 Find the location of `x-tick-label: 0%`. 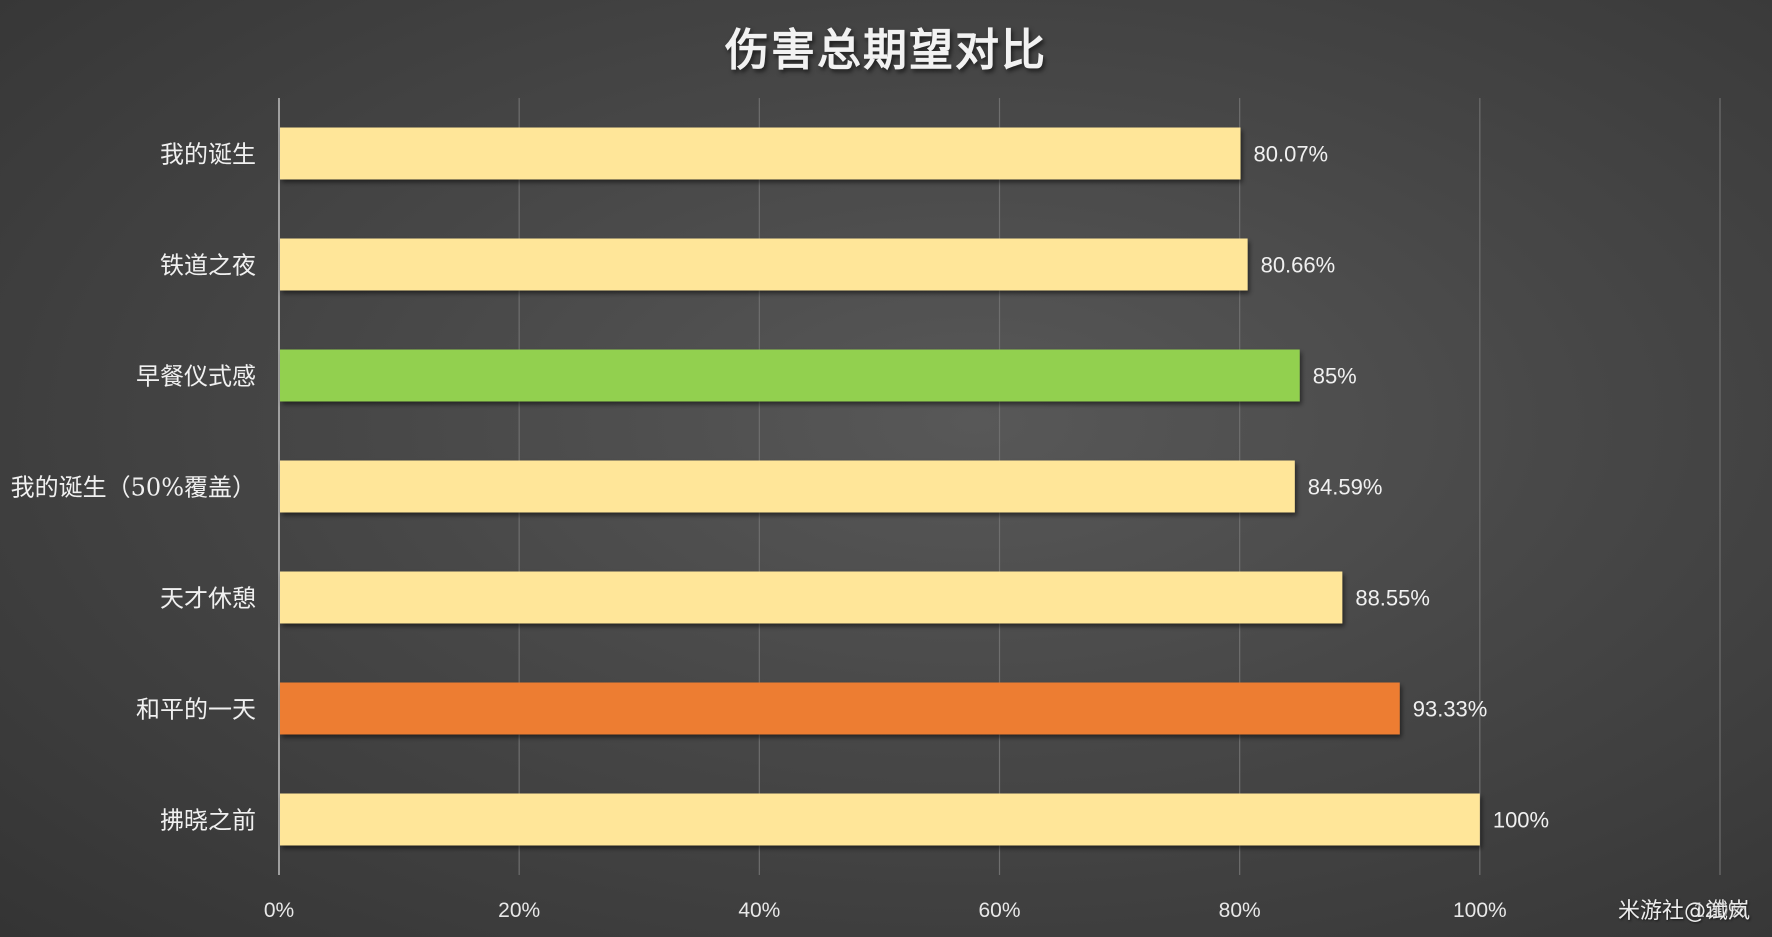

x-tick-label: 0% is located at coordinates (279, 910).